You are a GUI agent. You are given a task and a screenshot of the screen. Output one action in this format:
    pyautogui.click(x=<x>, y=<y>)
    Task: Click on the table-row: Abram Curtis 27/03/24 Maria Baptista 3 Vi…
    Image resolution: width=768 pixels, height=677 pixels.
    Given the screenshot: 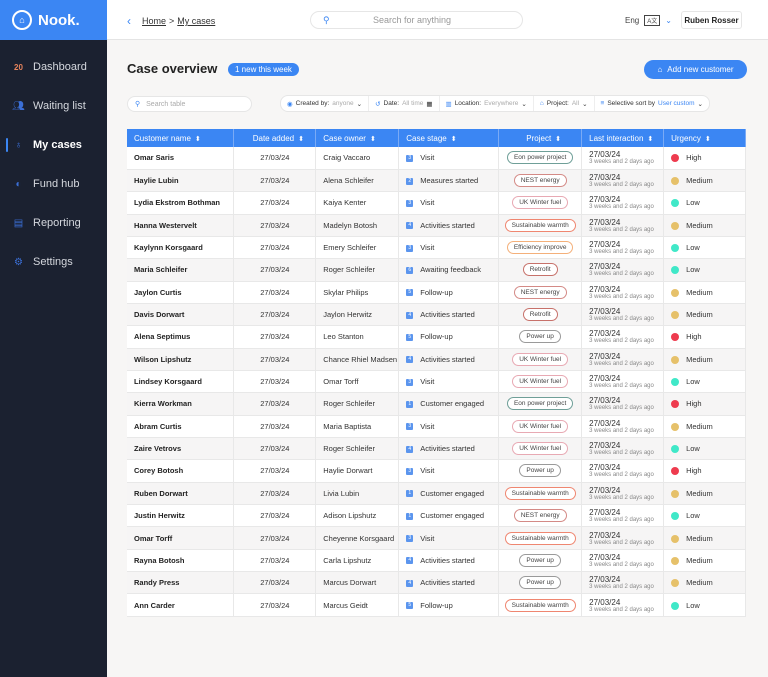 What is the action you would take?
    pyautogui.click(x=436, y=426)
    